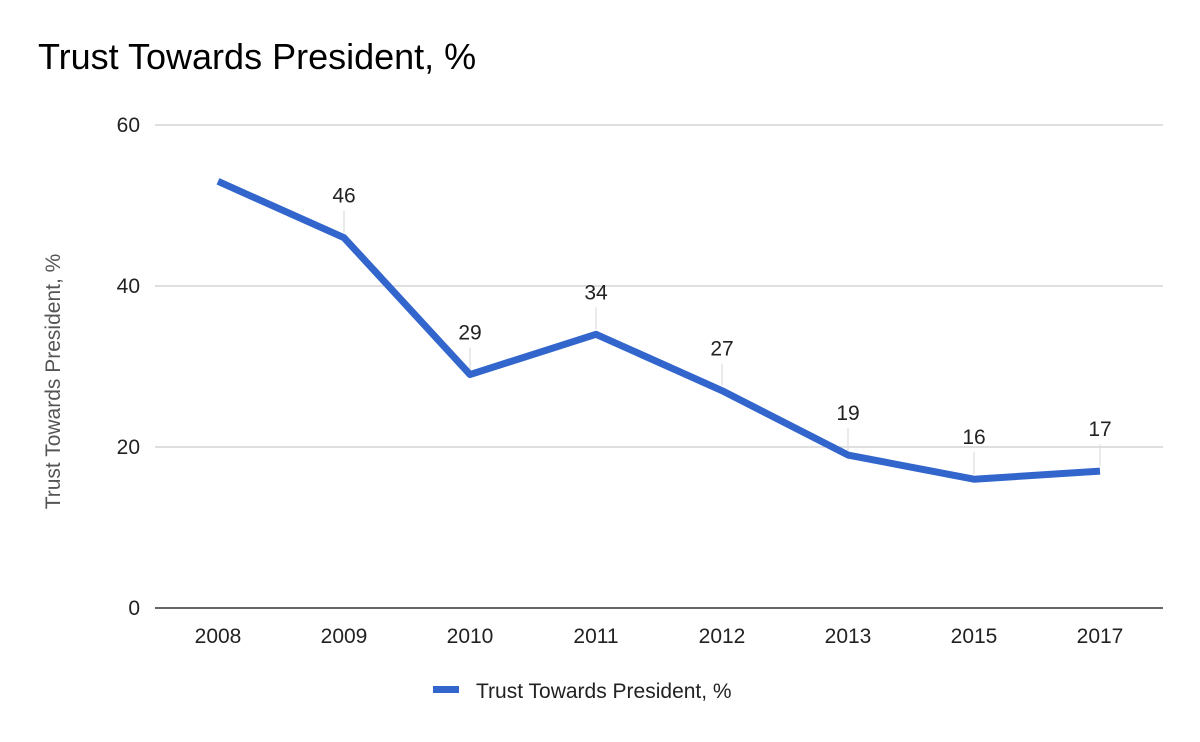 The image size is (1200, 742). Describe the element at coordinates (721, 349) in the screenshot. I see `data-label: 27` at that location.